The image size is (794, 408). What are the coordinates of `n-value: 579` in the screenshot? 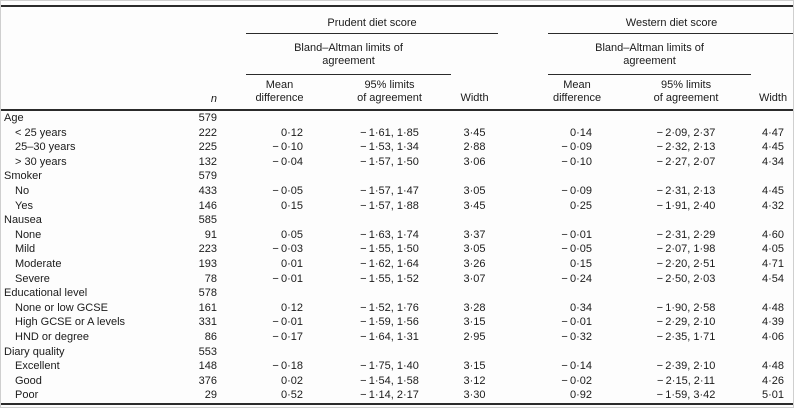 It's located at (207, 118).